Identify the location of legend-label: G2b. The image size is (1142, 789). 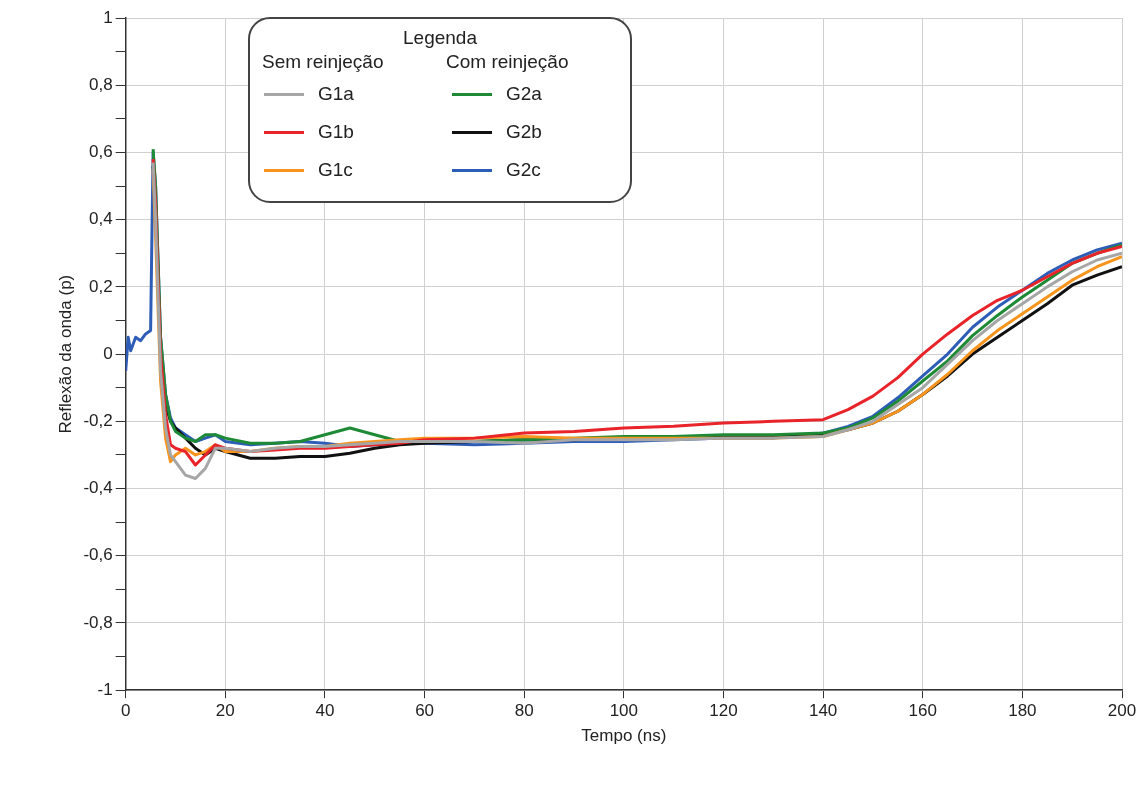
(524, 132).